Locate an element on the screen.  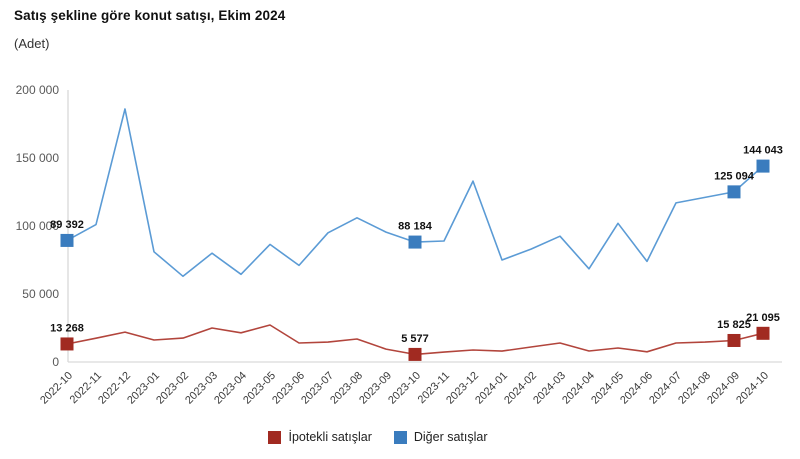
legend-label: İpotekli satışlar is located at coordinates (330, 437).